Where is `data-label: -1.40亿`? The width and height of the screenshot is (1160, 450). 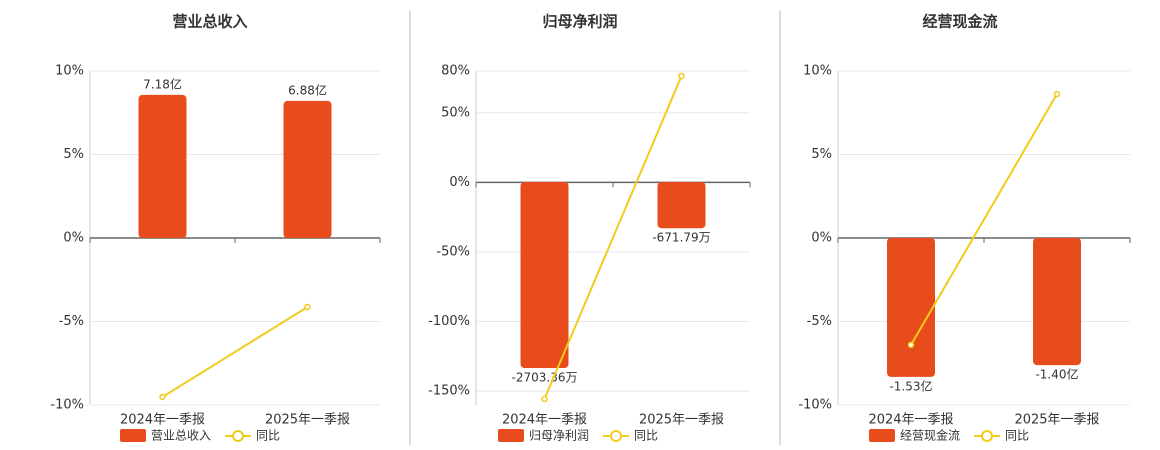
data-label: -1.40亿 is located at coordinates (1056, 374).